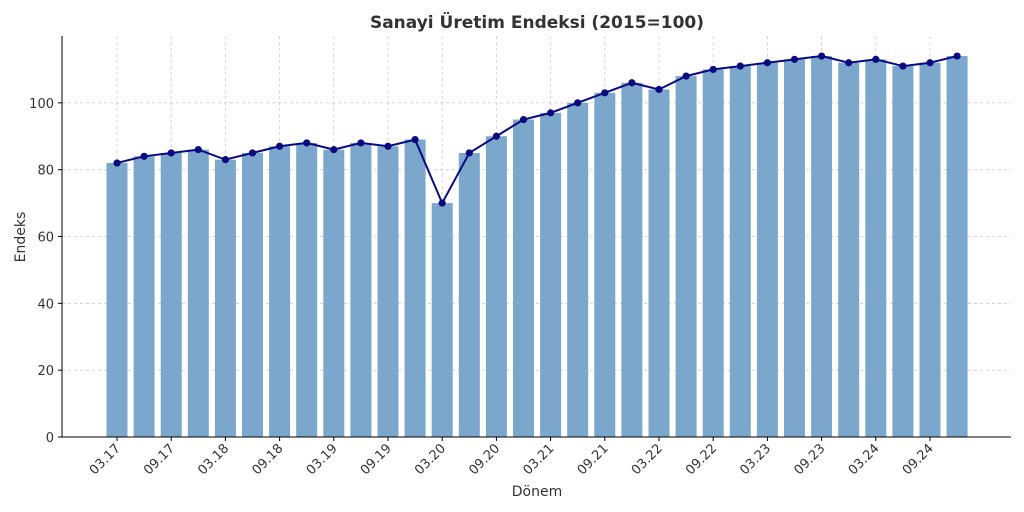  Describe the element at coordinates (50, 438) in the screenshot. I see `y-tick-label: 0` at that location.